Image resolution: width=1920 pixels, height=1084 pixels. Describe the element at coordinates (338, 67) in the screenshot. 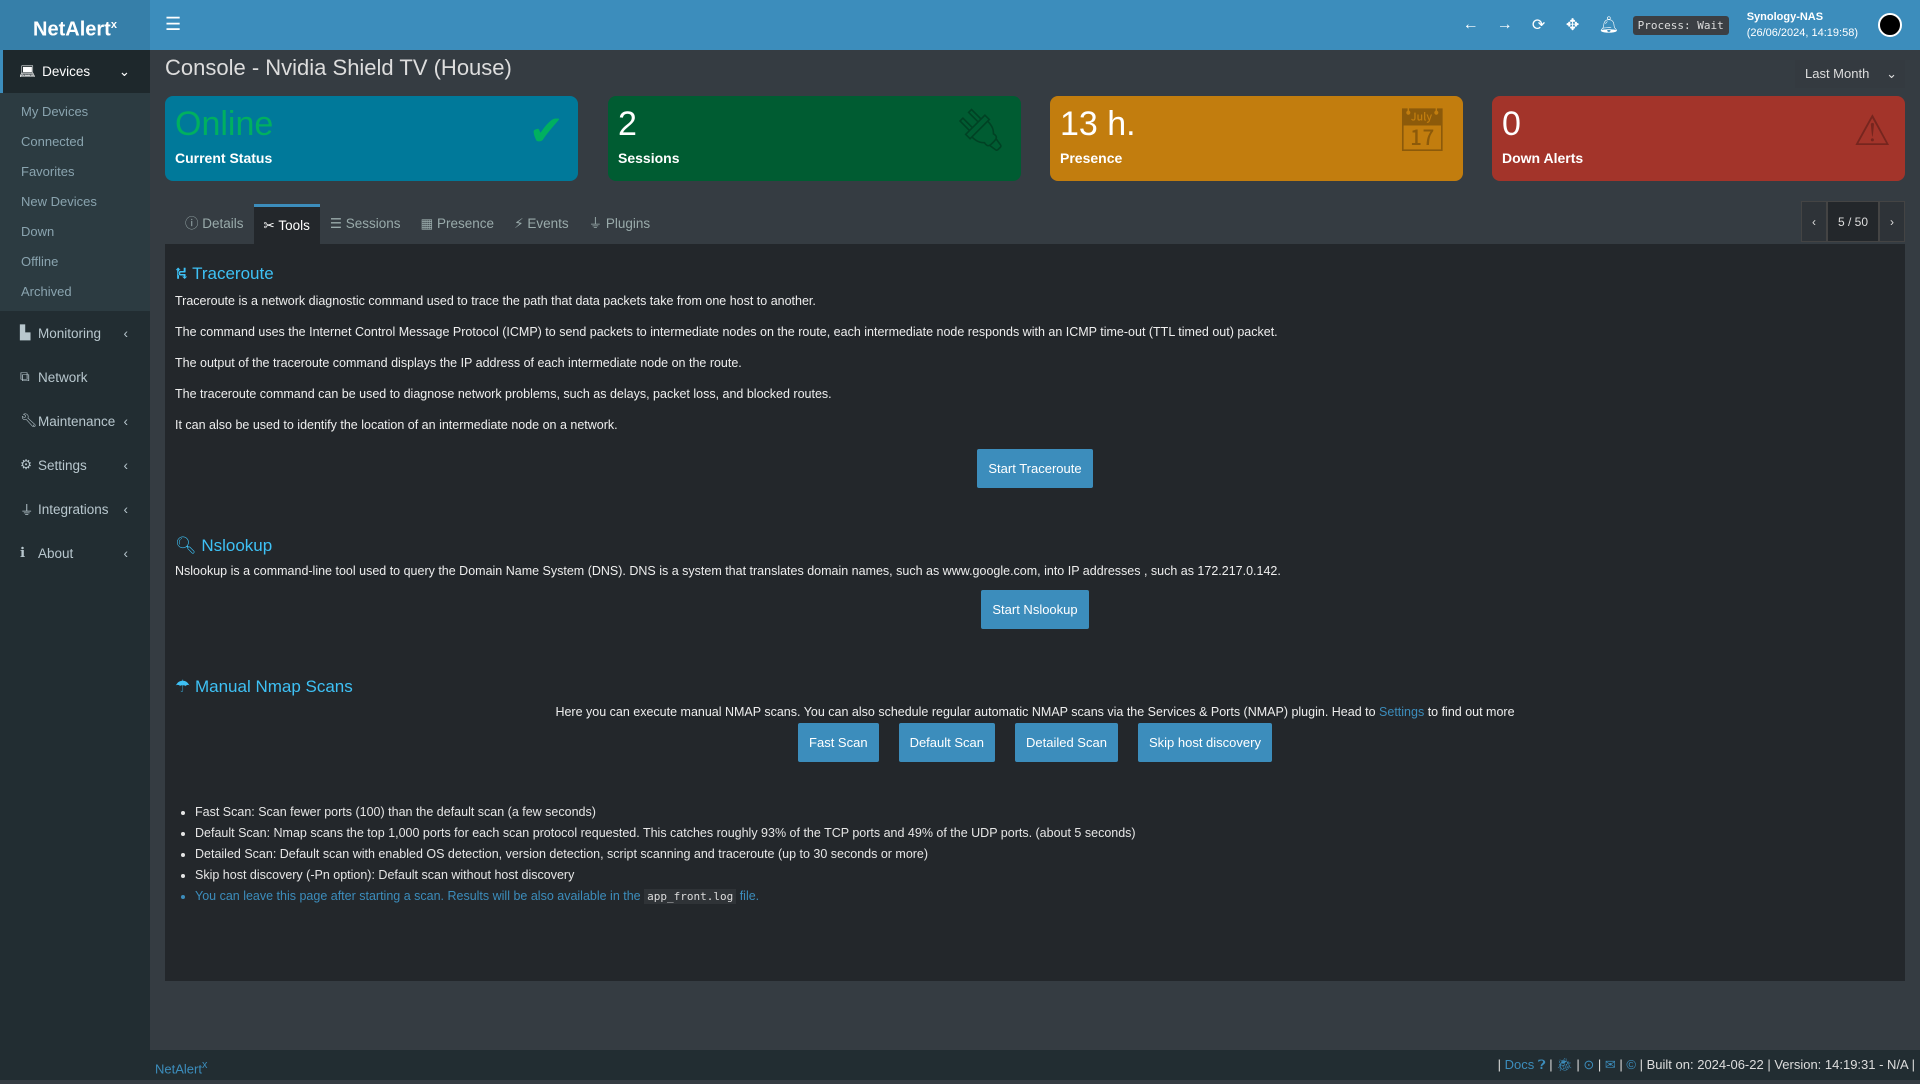

I see `page-title: Console - Nvidia Shield TV (House)` at that location.